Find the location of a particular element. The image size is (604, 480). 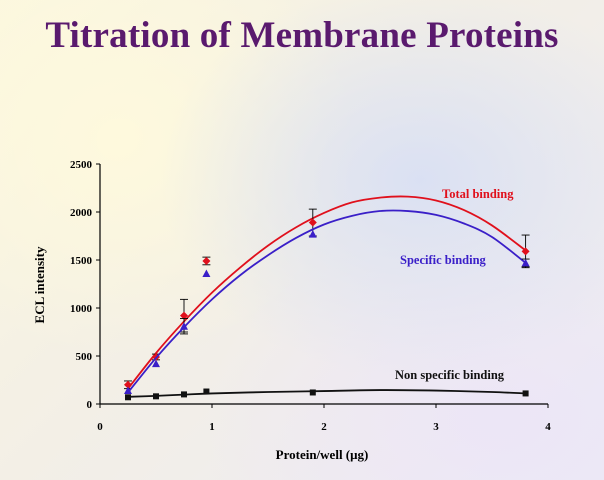

y-tick-label: 1500 is located at coordinates (81, 261).